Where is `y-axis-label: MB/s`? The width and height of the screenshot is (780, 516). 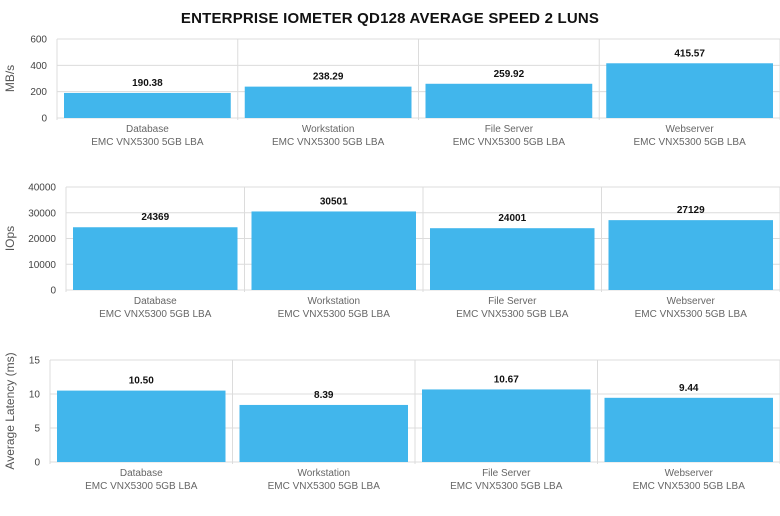
y-axis-label: MB/s is located at coordinates (10, 78).